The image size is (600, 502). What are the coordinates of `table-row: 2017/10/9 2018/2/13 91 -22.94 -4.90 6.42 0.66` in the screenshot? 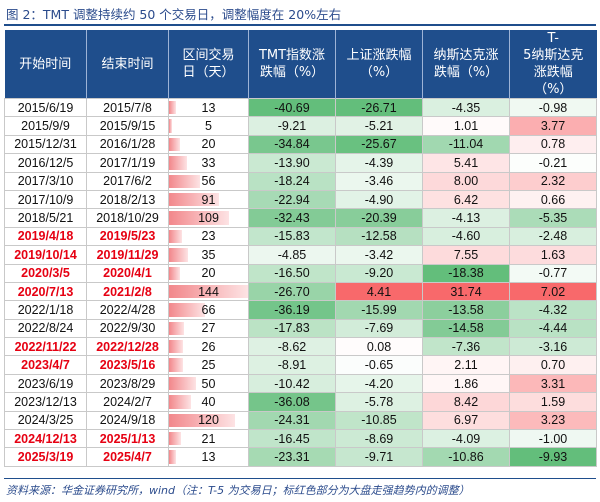 It's located at (300, 199).